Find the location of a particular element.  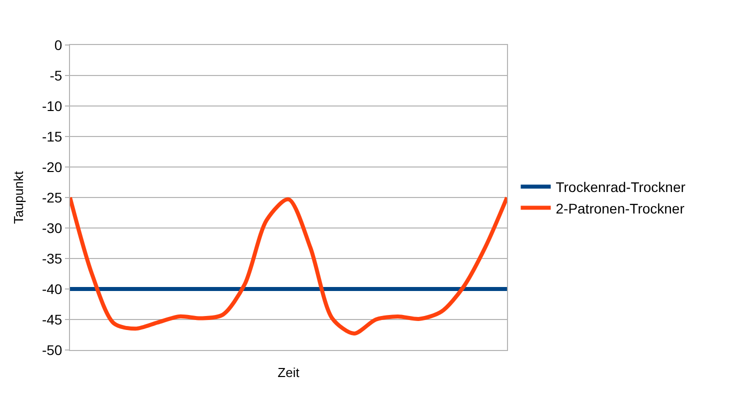

y-tick-label: -40 is located at coordinates (52, 288).